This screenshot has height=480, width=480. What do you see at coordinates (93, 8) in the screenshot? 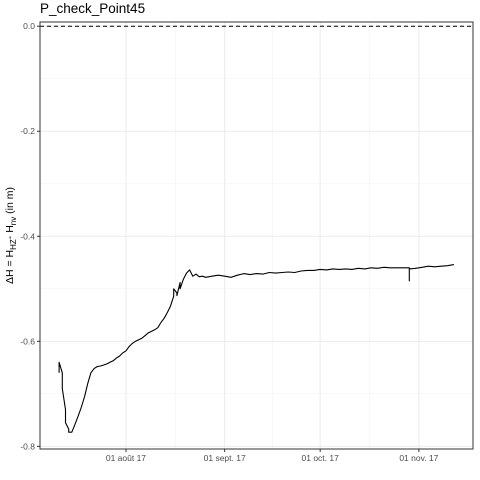
I see `chart-title: P_check_Point45` at bounding box center [93, 8].